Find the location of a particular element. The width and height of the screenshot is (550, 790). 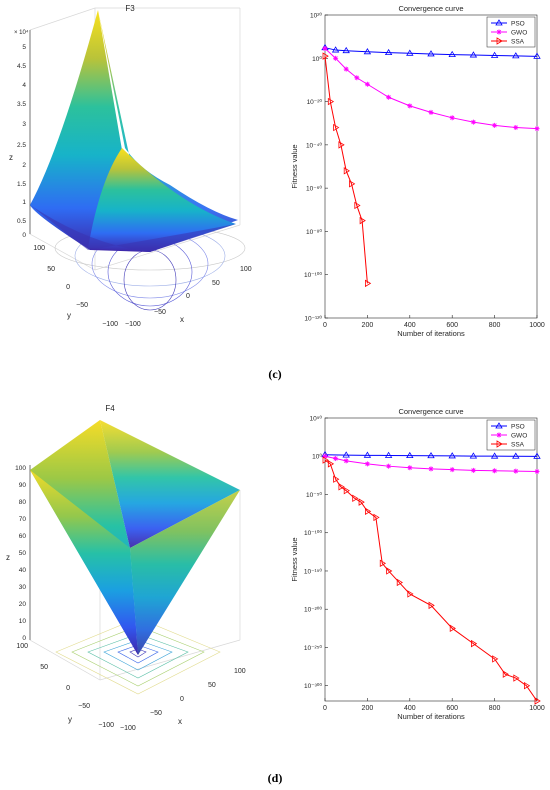

z-tick: 1 is located at coordinates (24, 202).